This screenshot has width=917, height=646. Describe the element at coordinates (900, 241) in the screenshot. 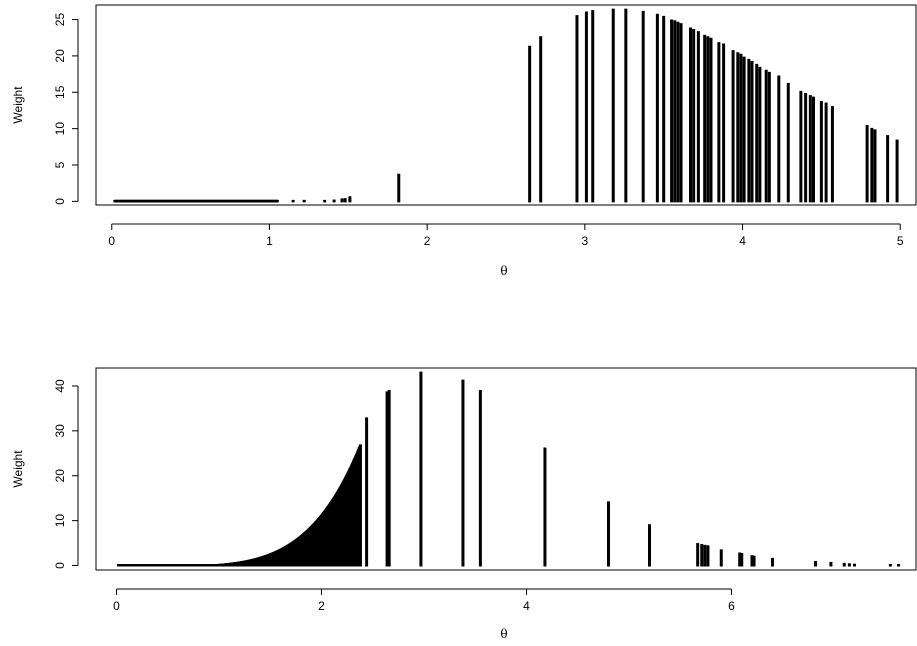

I see `x-tick-label: 5` at that location.